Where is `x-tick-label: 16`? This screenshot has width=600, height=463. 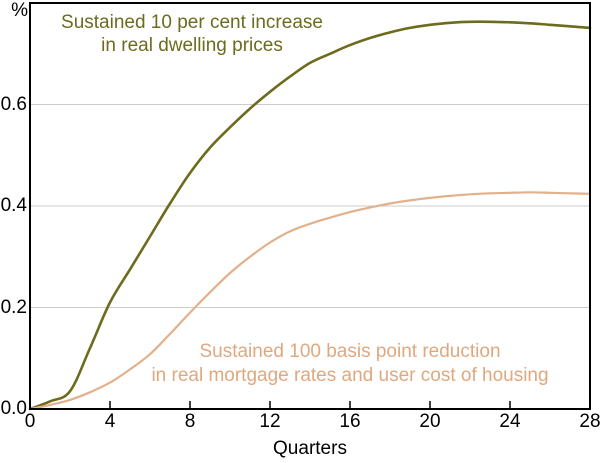
x-tick-label: 16 is located at coordinates (350, 421).